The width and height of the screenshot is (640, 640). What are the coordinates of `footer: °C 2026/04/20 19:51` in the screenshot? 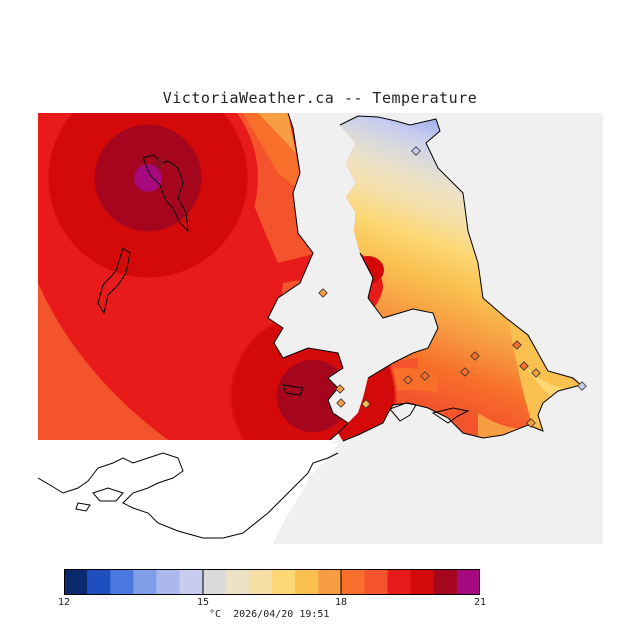 It's located at (269, 614).